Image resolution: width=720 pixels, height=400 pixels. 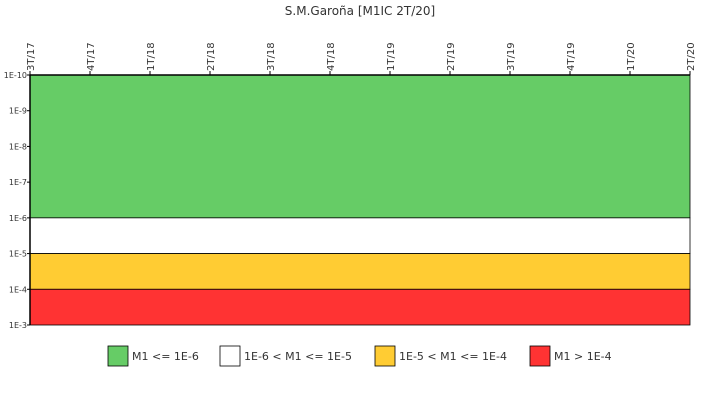 What do you see at coordinates (451, 56) in the screenshot?
I see `x-tick-label: 2T/19` at bounding box center [451, 56].